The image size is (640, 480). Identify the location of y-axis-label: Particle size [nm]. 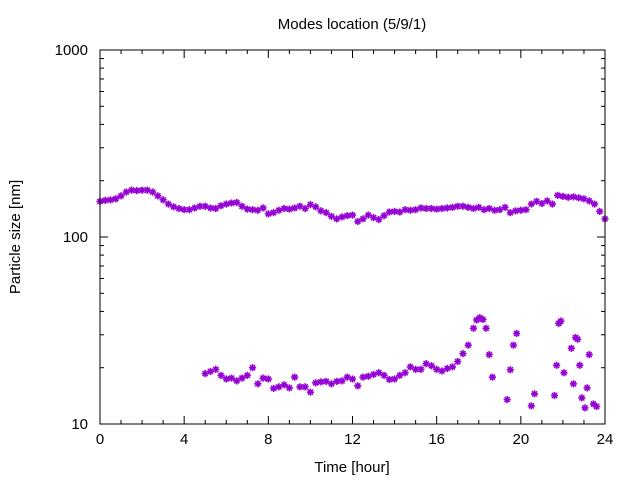
(15, 237).